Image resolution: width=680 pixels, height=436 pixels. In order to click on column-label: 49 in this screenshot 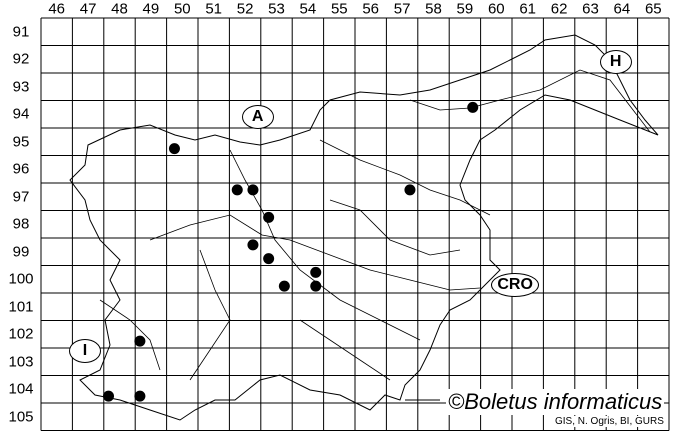, I will do `click(151, 9)`.